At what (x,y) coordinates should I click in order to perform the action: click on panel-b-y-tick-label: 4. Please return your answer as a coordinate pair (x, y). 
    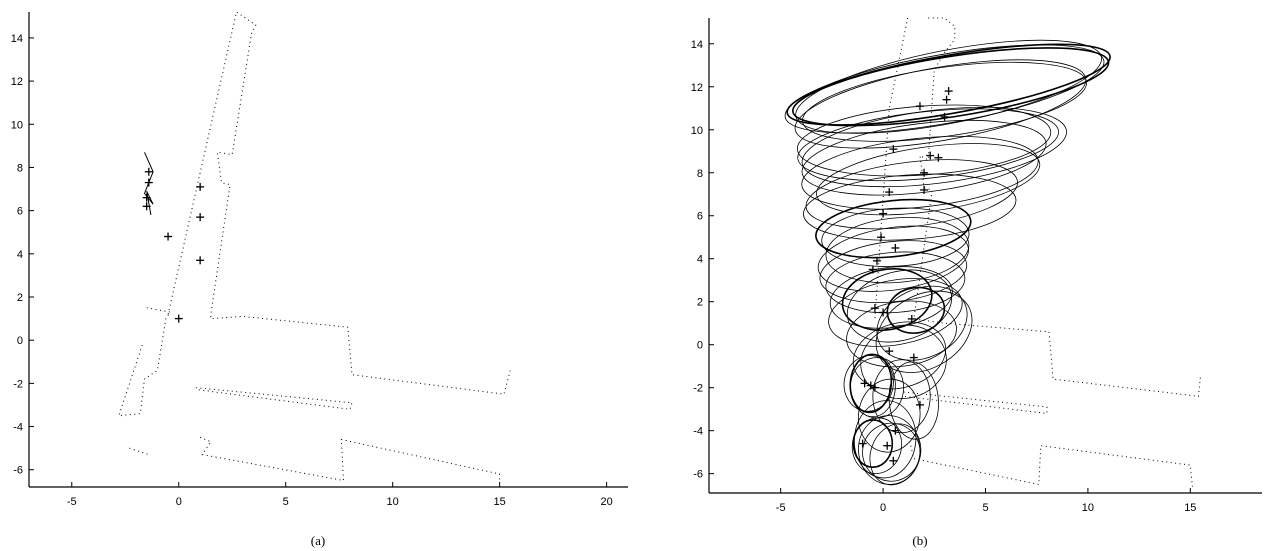
    Looking at the image, I should click on (700, 260).